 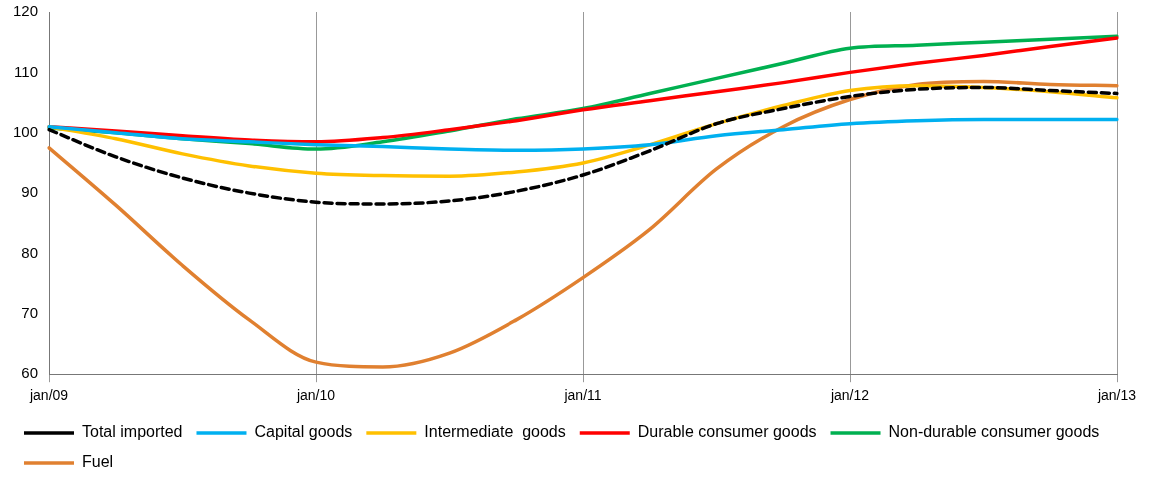 I want to click on x-tick-label: jan/11, so click(x=582, y=395).